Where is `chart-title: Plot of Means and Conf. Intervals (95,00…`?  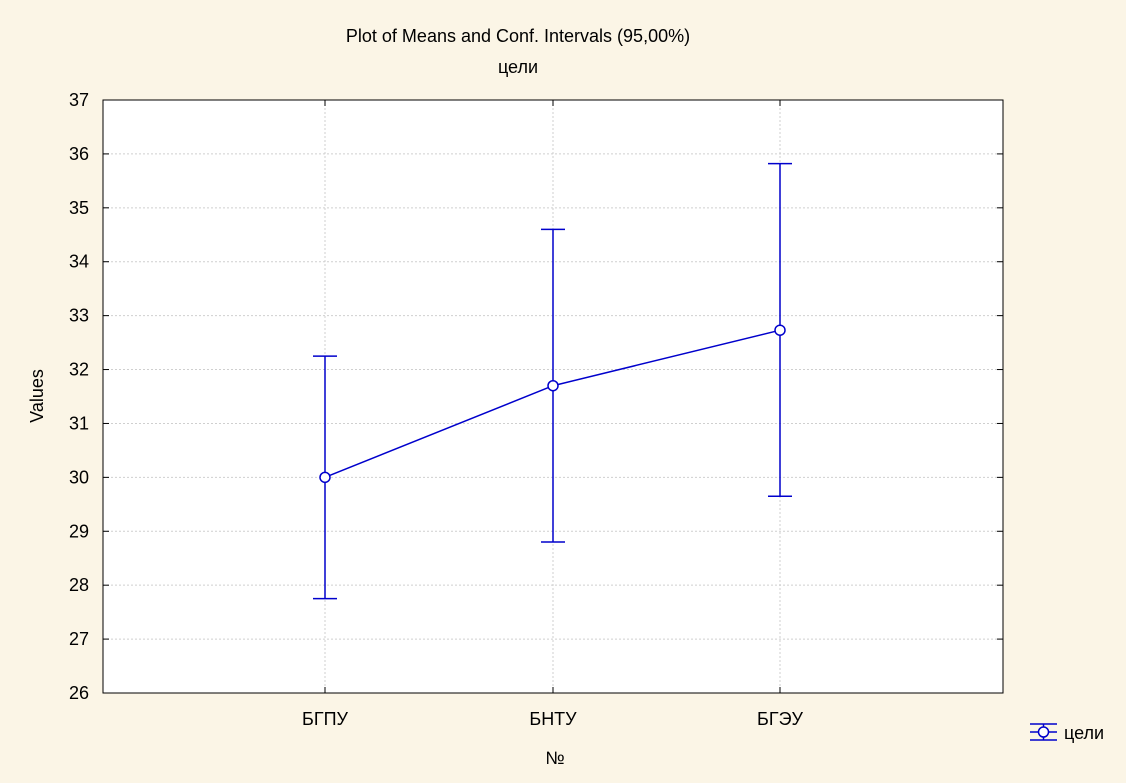 chart-title: Plot of Means and Conf. Intervals (95,00… is located at coordinates (518, 36).